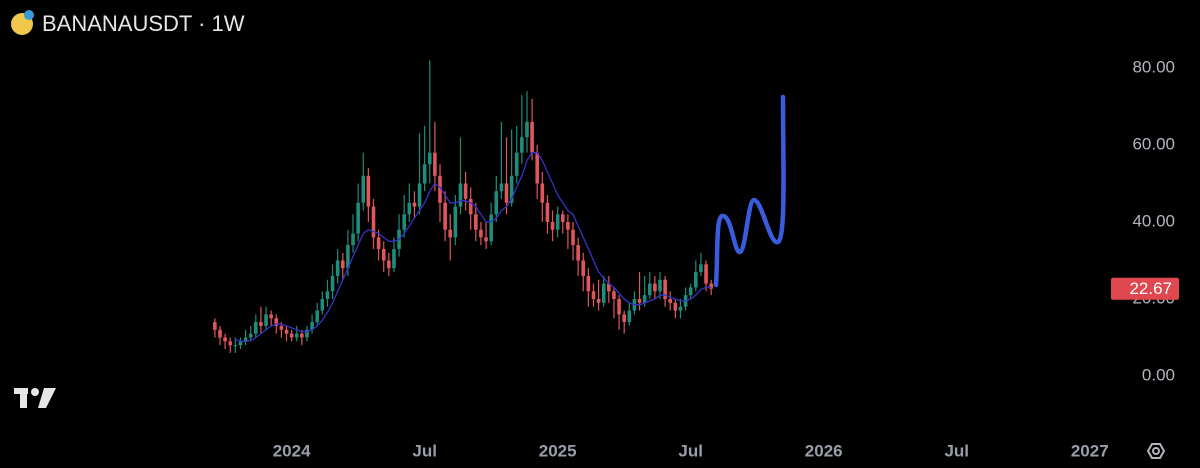 The height and width of the screenshot is (468, 1200). Describe the element at coordinates (292, 450) in the screenshot. I see `x-tick-label: 2024` at that location.